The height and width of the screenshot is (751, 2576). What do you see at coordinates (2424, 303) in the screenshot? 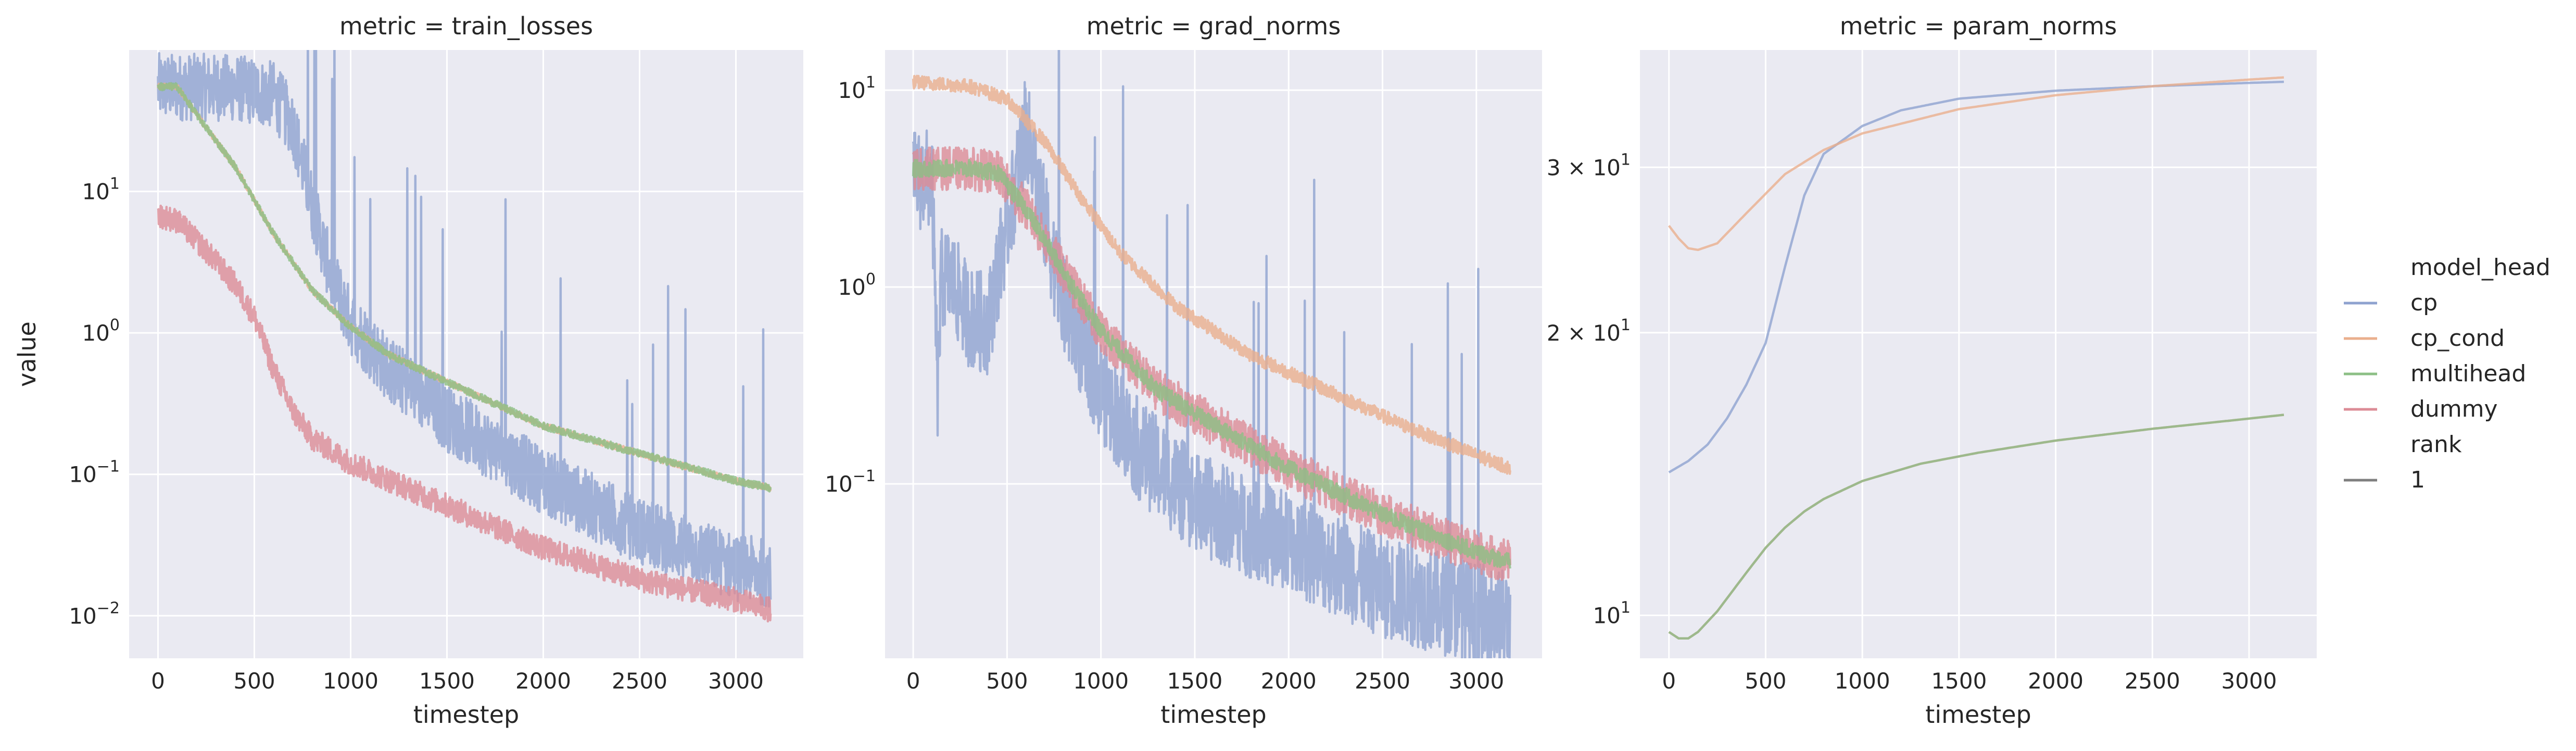
I see `legend-label-cp: cp` at bounding box center [2424, 303].